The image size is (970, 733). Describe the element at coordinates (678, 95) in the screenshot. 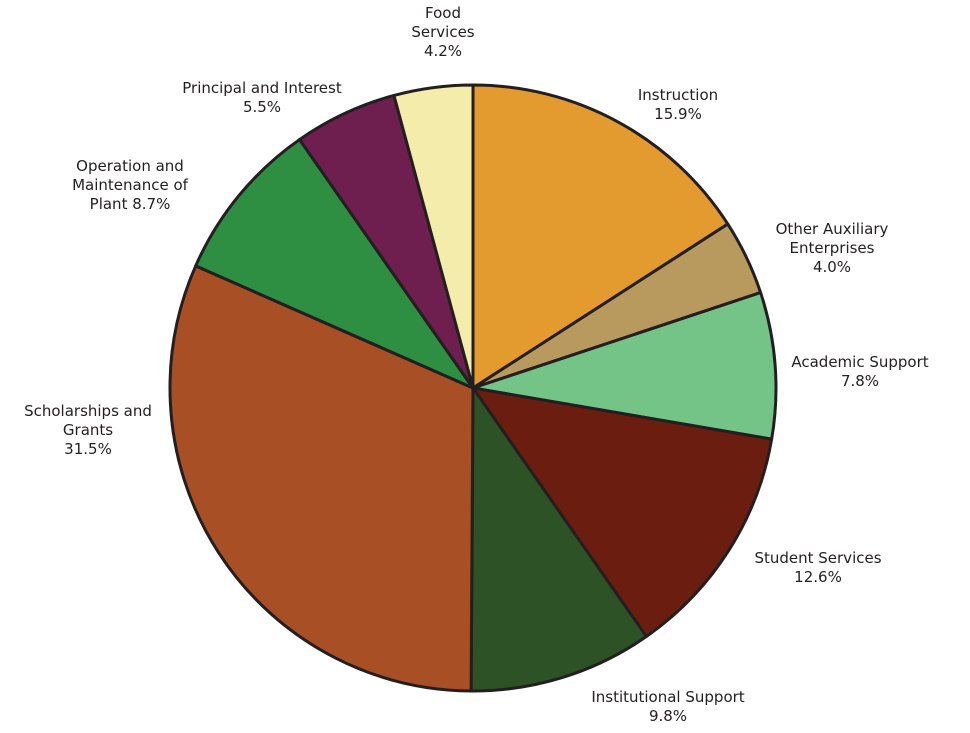

I see `category-name: Instruction` at that location.